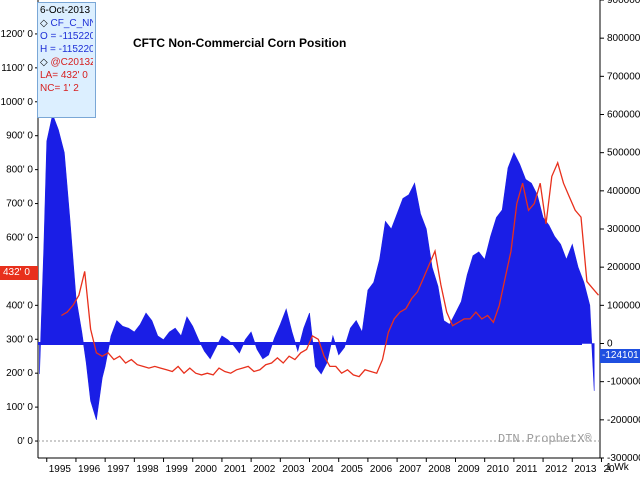 The width and height of the screenshot is (640, 480). Describe the element at coordinates (19, 305) in the screenshot. I see `left-tick-label: 400' 0` at that location.